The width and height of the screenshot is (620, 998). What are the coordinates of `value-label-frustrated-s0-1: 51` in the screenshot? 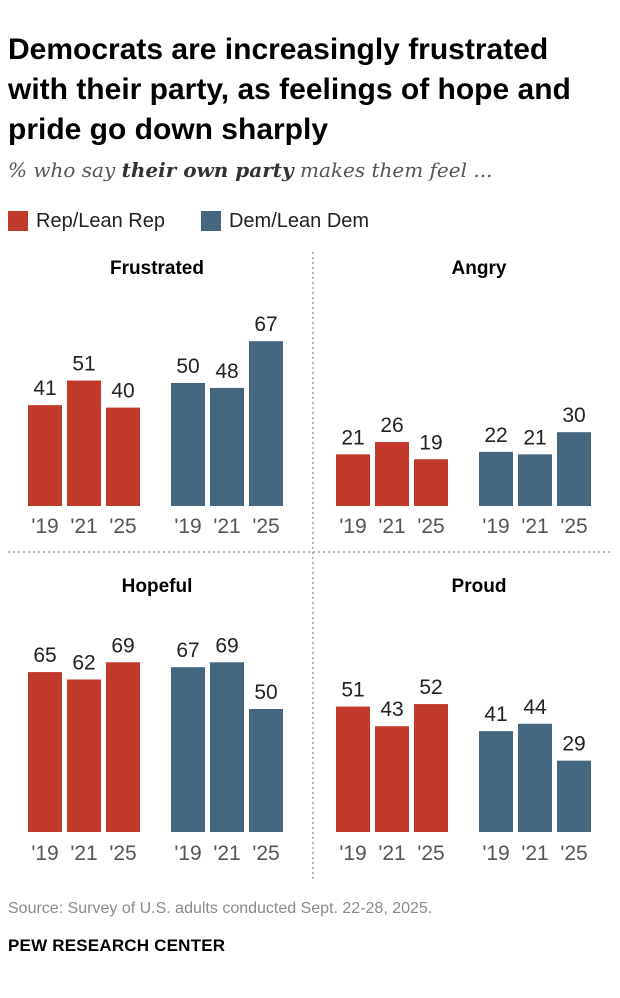 It's located at (83, 364).